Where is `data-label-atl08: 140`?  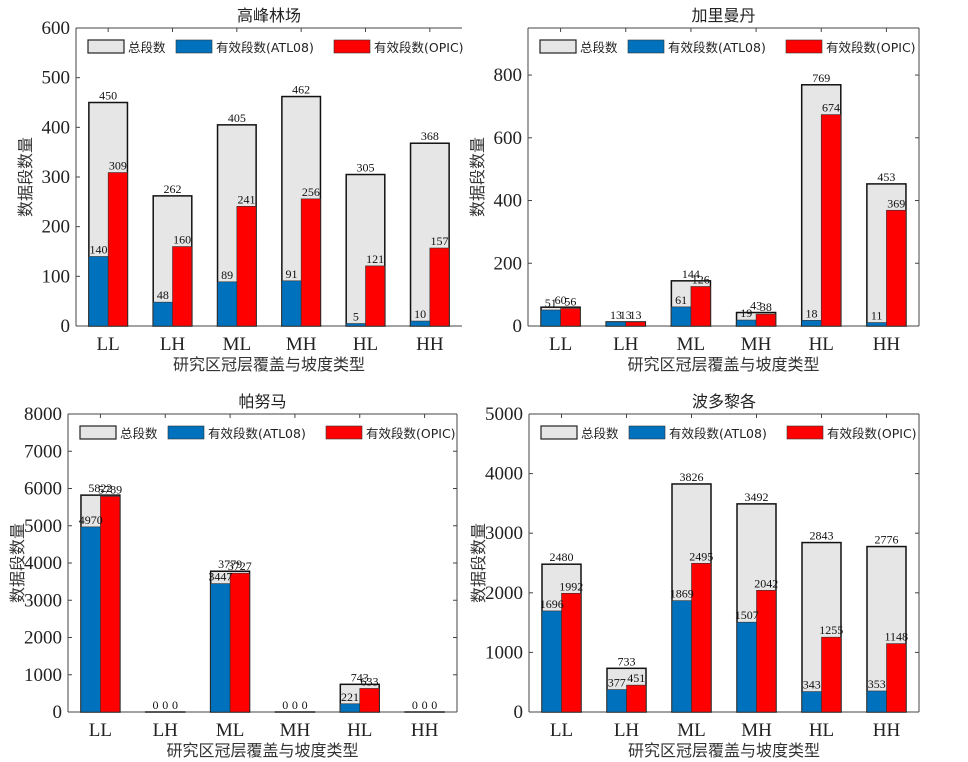 data-label-atl08: 140 is located at coordinates (99, 249).